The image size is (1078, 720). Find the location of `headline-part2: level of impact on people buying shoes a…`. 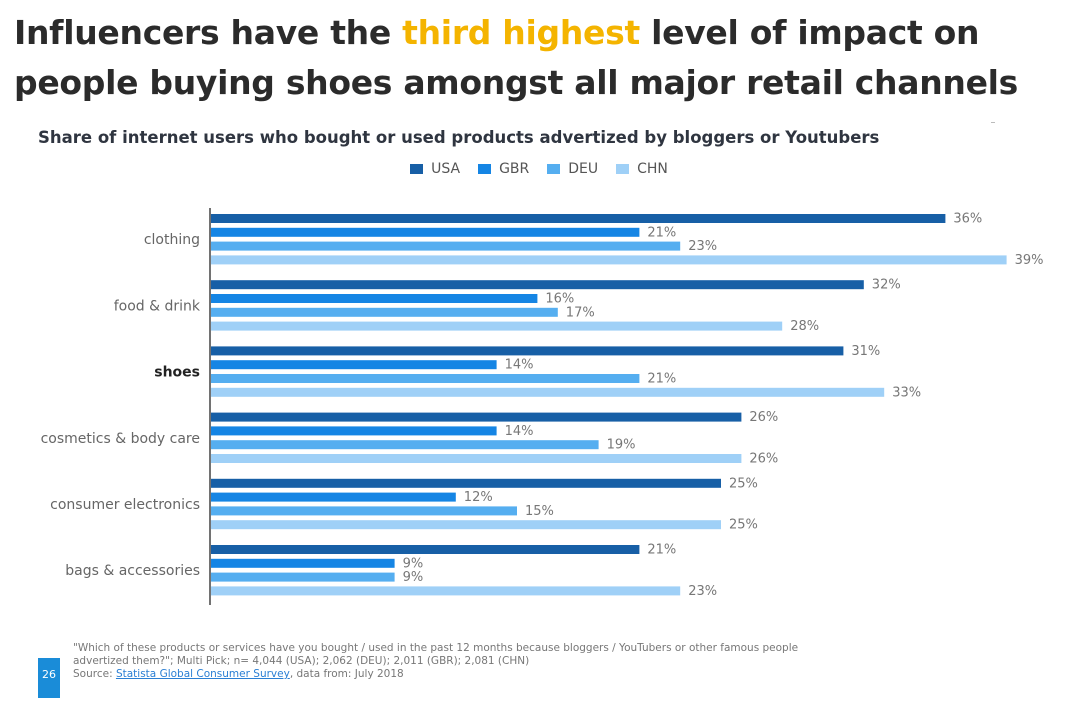

headline-part2: level of impact on people buying shoes a… is located at coordinates (516, 57).